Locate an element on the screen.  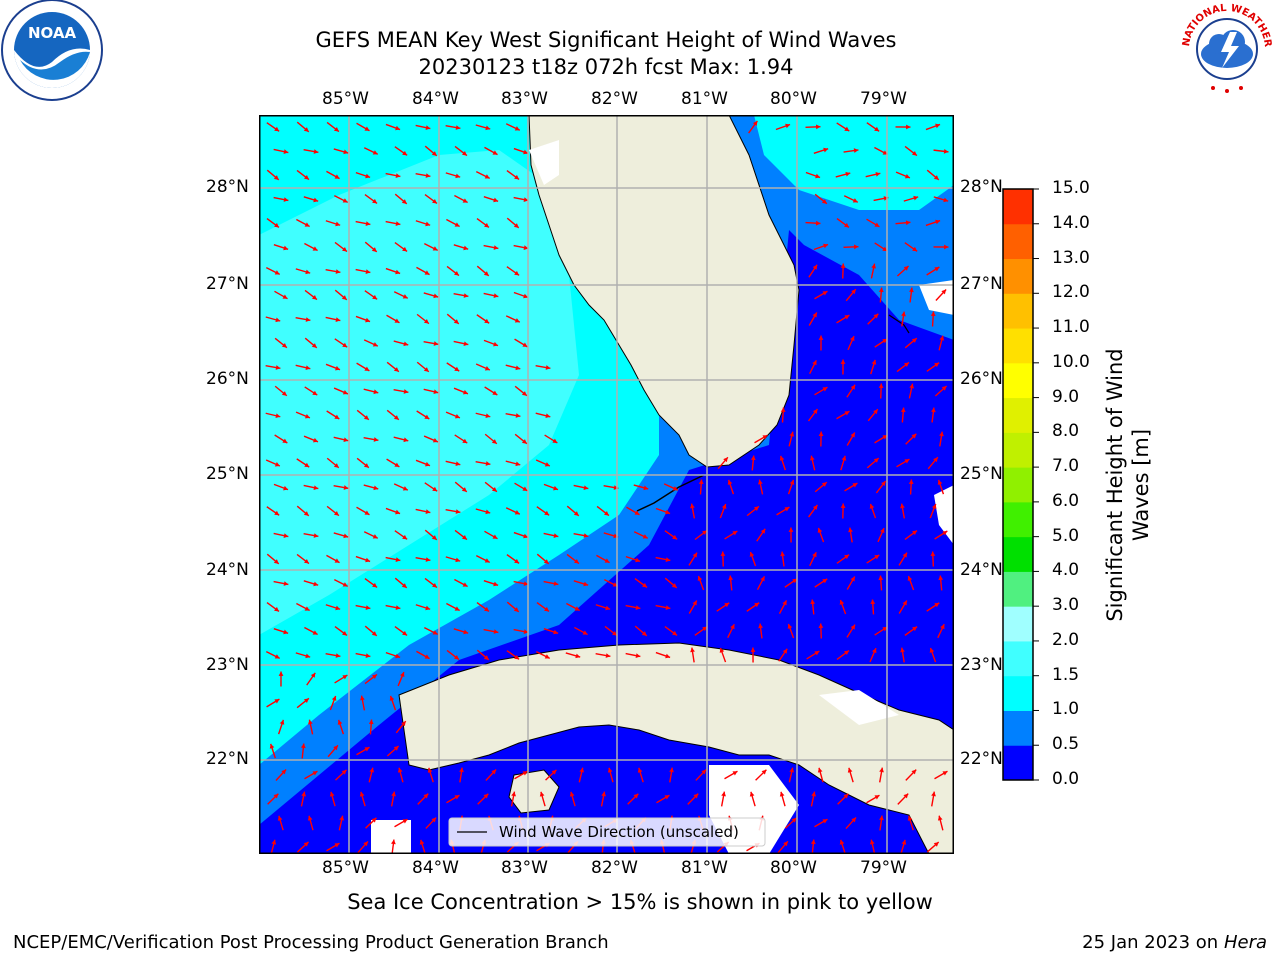
nws-logo: NATIONAL WEATHER SERVICE is located at coordinates (1225, 50).